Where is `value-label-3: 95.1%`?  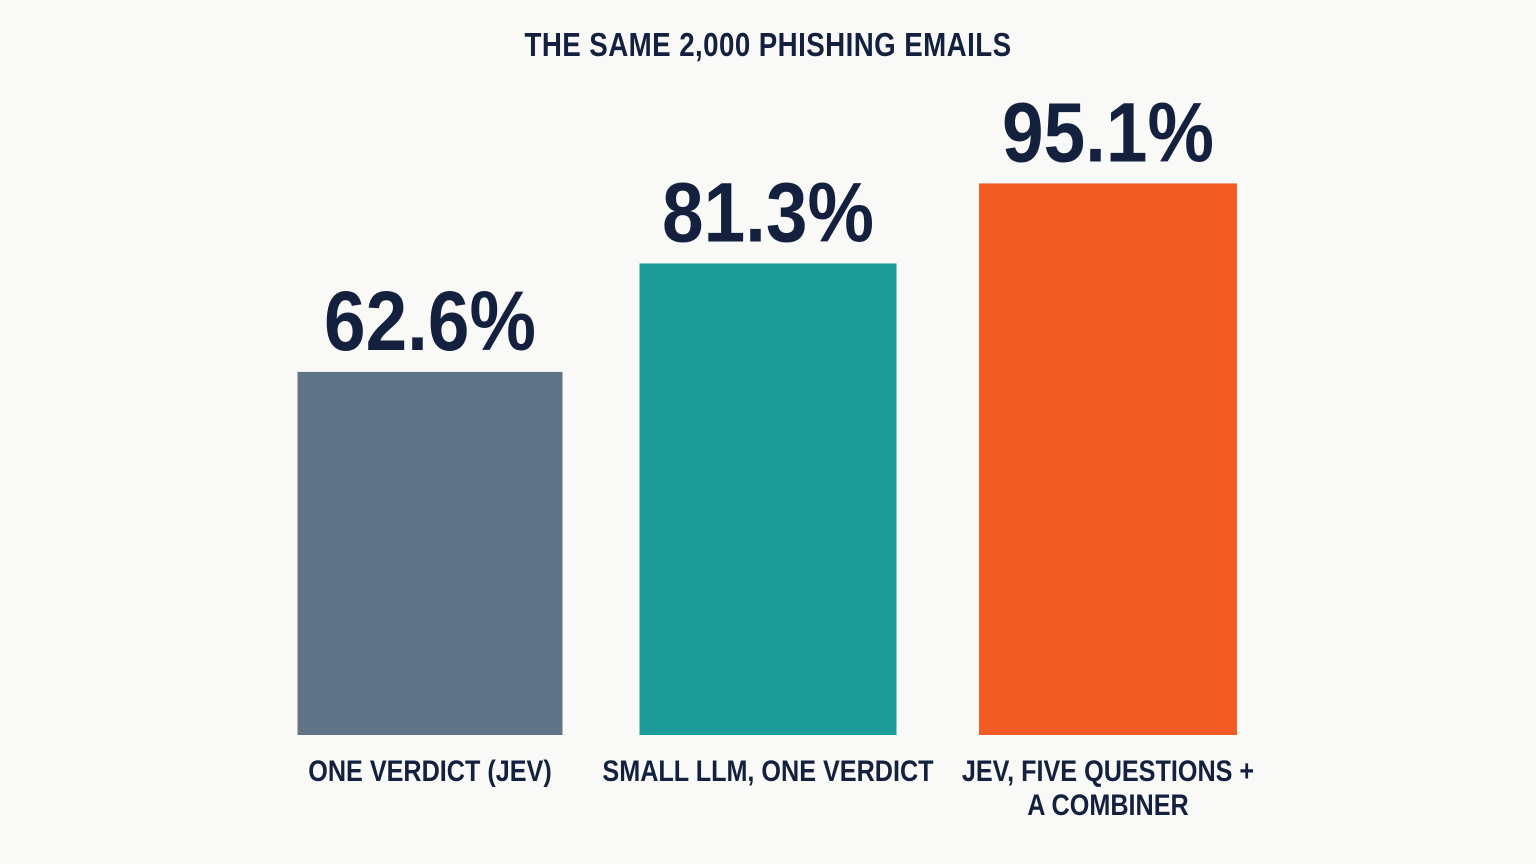 value-label-3: 95.1% is located at coordinates (1108, 132).